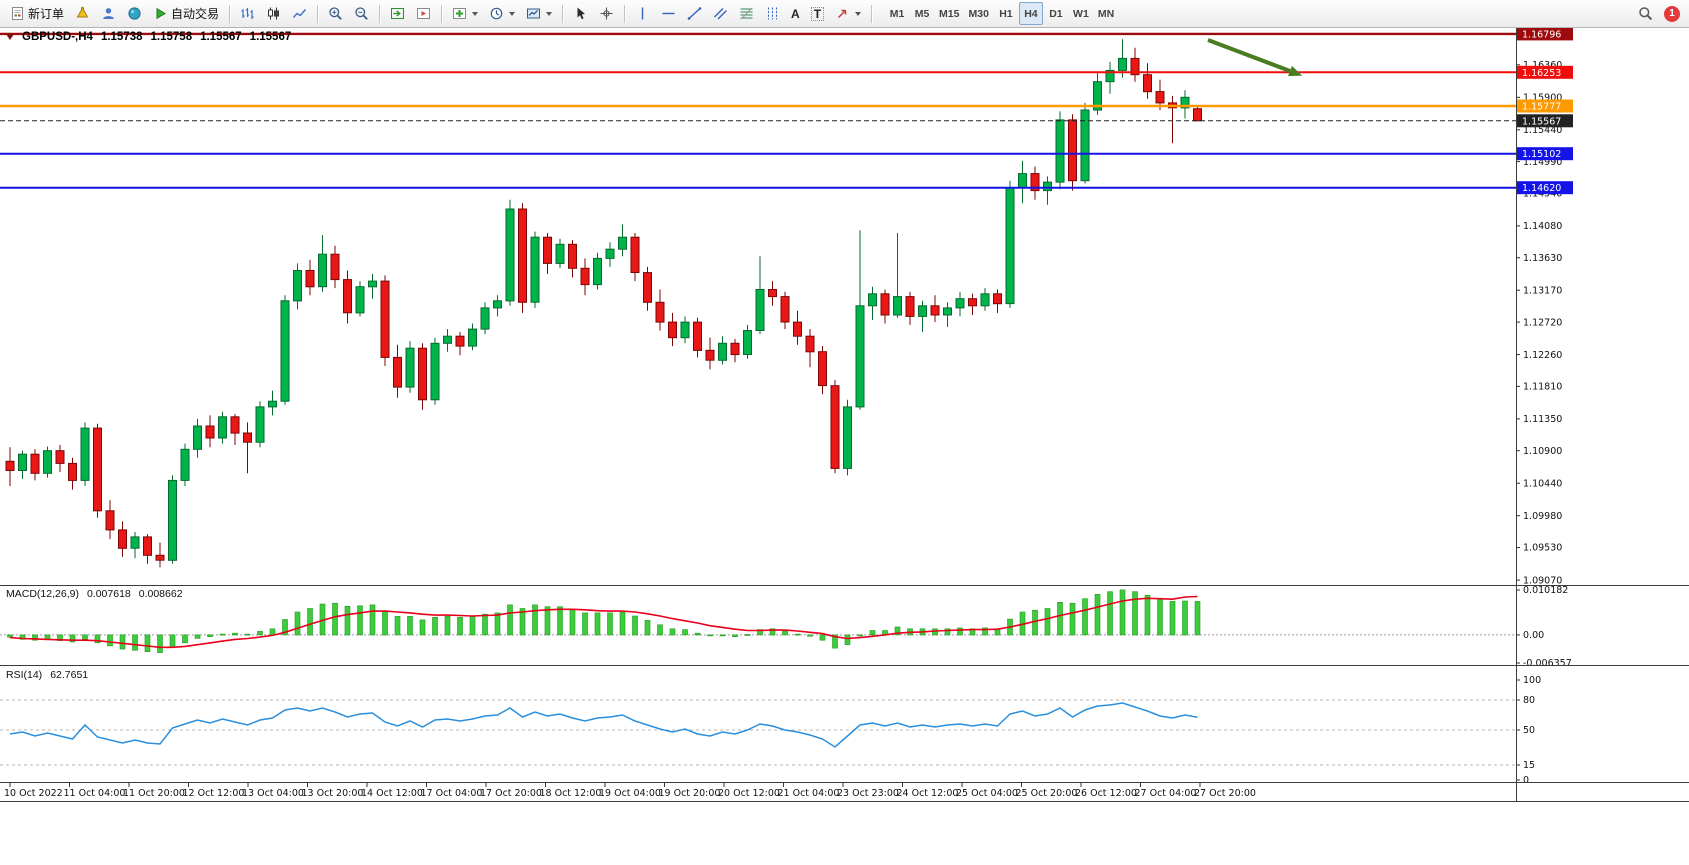 The height and width of the screenshot is (865, 1689). I want to click on vertical-line-button, so click(642, 13).